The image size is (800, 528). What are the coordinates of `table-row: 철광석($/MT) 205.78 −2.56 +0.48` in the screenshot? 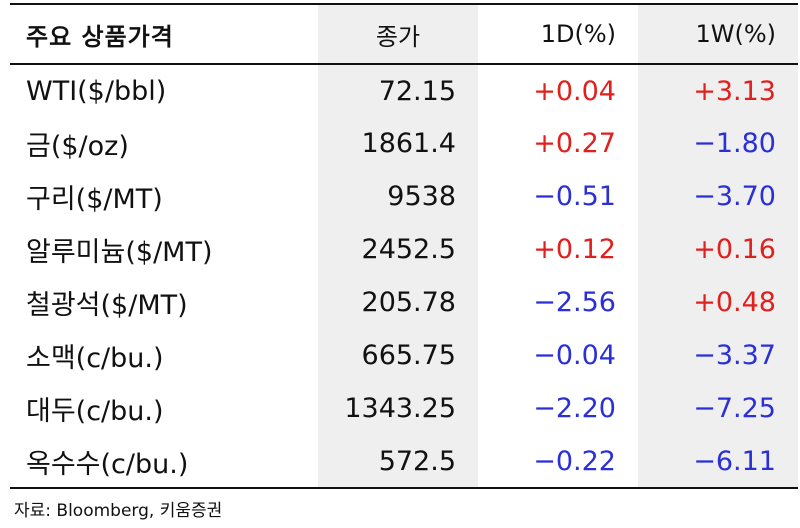 It's located at (404, 302).